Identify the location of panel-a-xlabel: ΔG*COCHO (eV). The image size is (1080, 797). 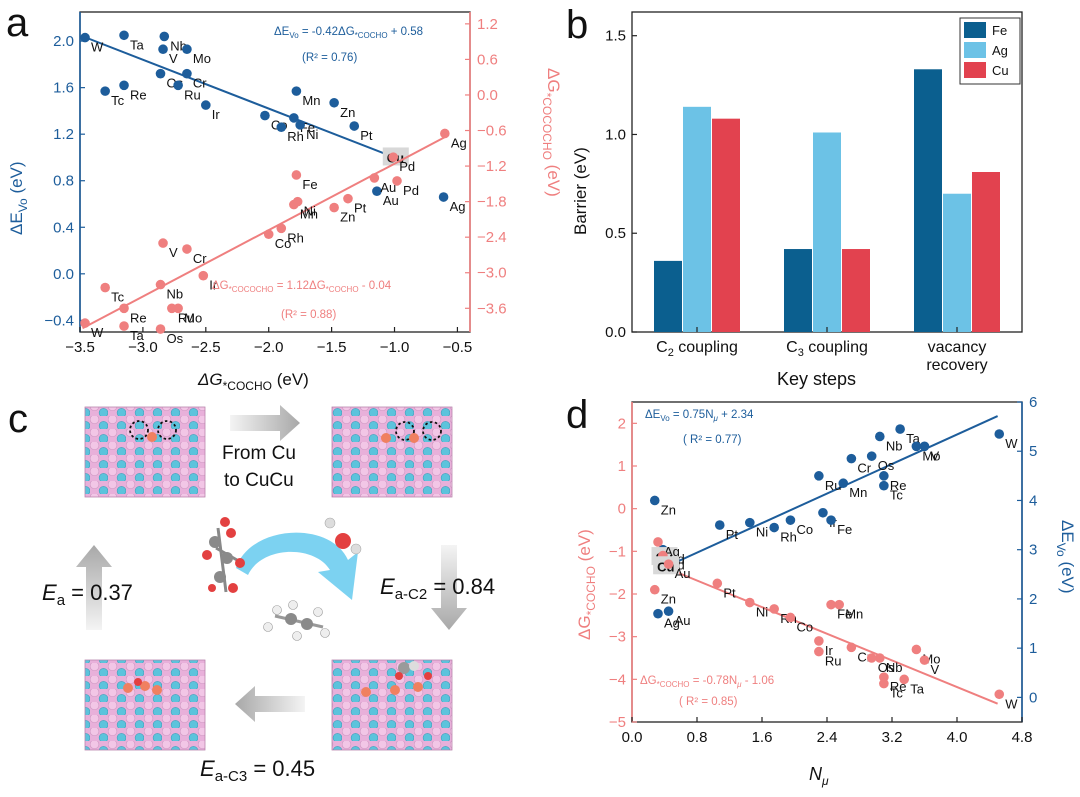
(253, 381).